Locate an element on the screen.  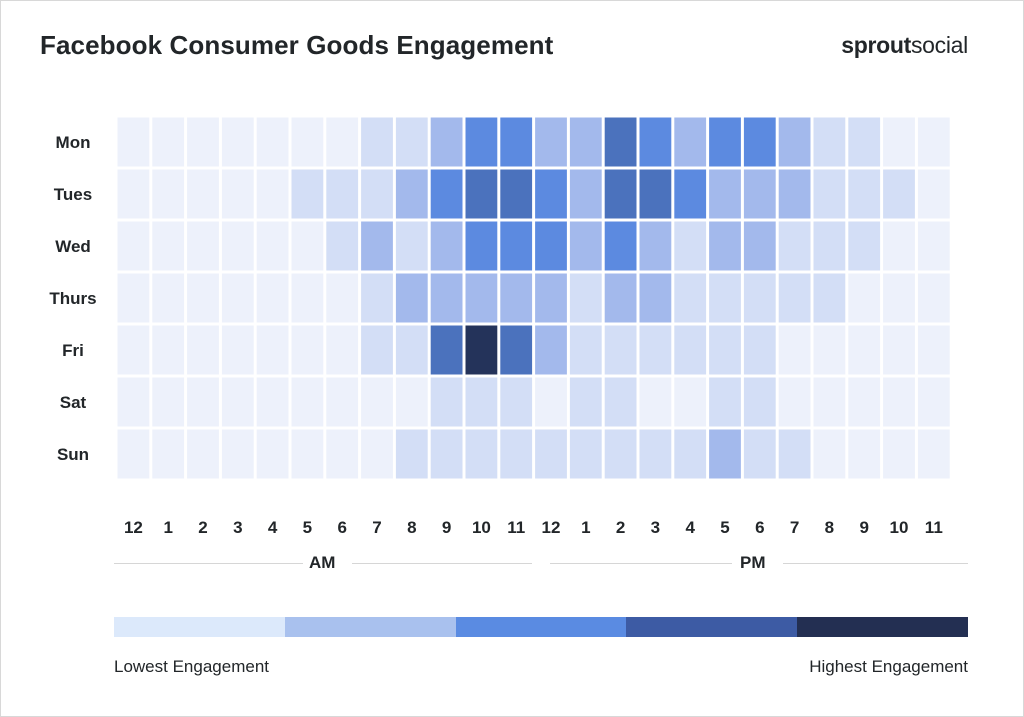
row-label: Mon is located at coordinates (73, 142).